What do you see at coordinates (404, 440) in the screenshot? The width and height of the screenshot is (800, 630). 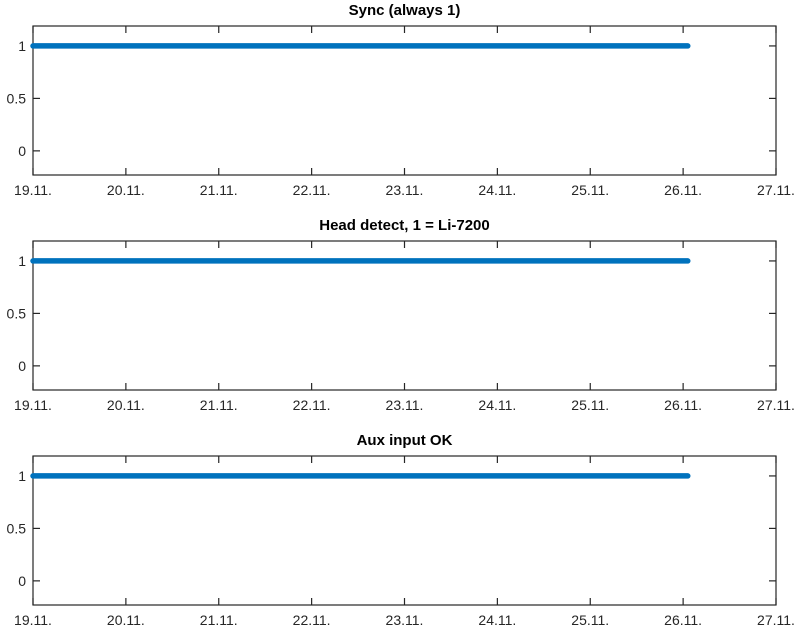 I see `plot-title: Aux input OK` at bounding box center [404, 440].